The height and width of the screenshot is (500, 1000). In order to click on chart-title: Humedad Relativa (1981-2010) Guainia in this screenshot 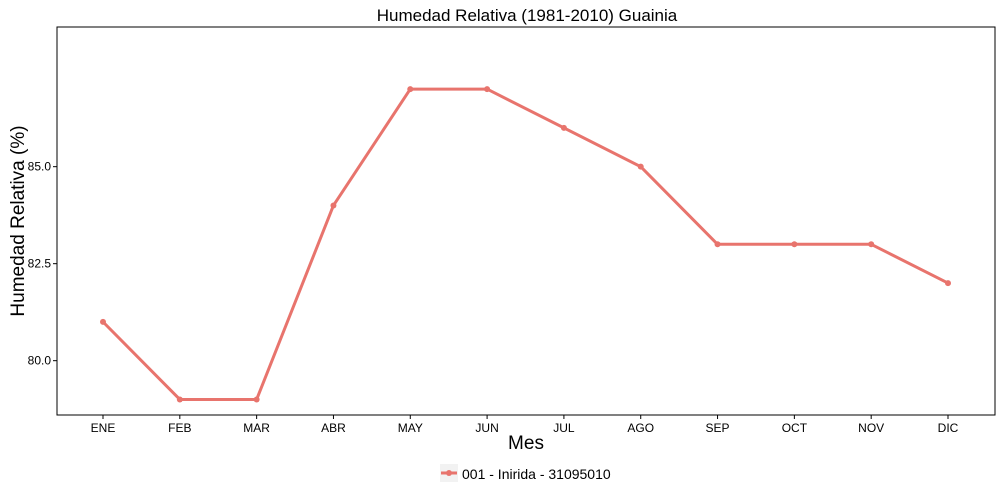, I will do `click(527, 15)`.